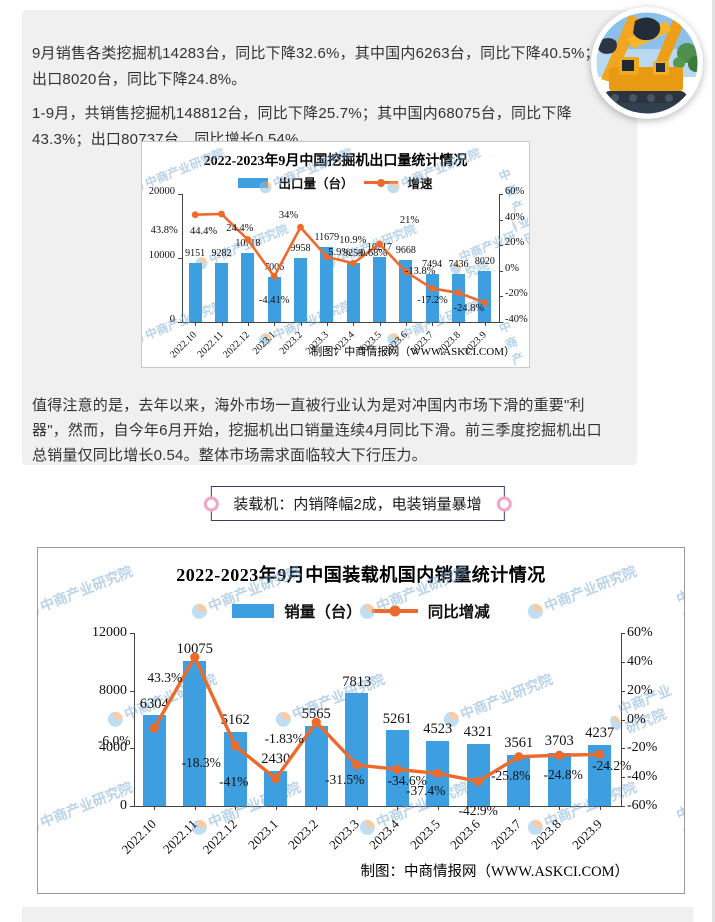 Image resolution: width=715 pixels, height=922 pixels. I want to click on growth-percent-label: 5.9%, so click(339, 252).